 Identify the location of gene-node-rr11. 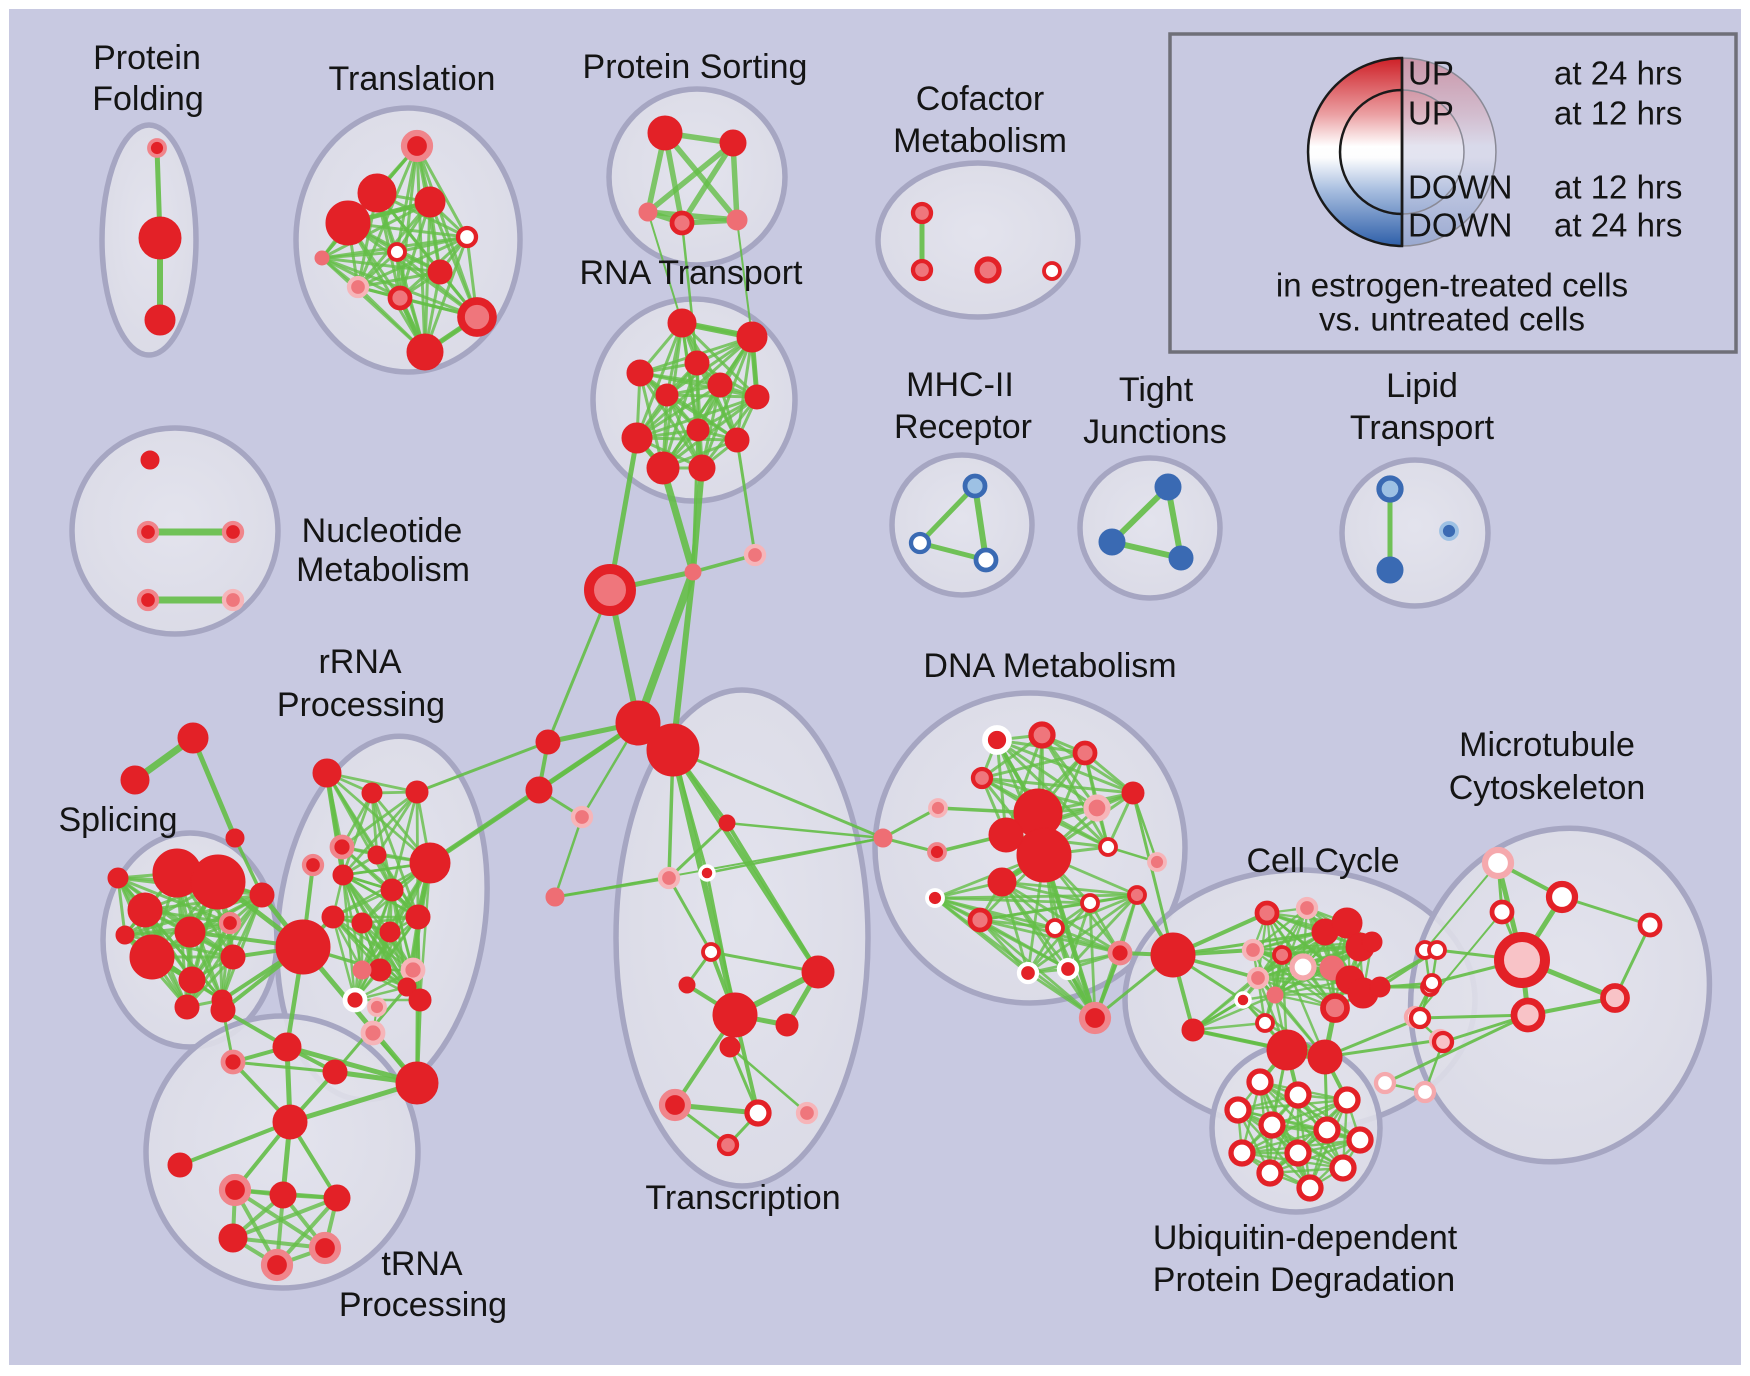
(362, 923).